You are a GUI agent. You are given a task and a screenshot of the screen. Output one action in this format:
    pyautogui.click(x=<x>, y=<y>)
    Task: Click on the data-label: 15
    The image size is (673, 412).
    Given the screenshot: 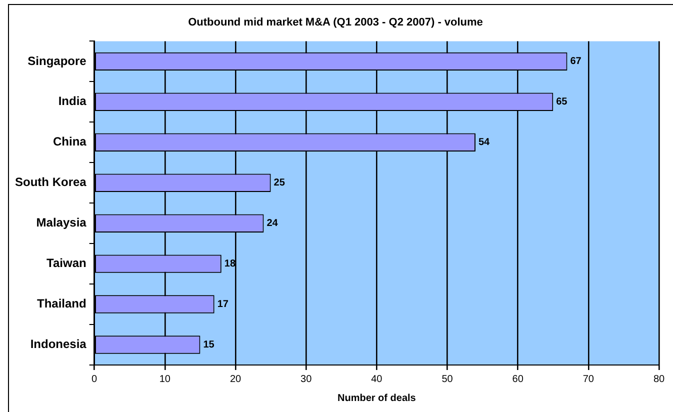 What is the action you would take?
    pyautogui.click(x=209, y=345)
    